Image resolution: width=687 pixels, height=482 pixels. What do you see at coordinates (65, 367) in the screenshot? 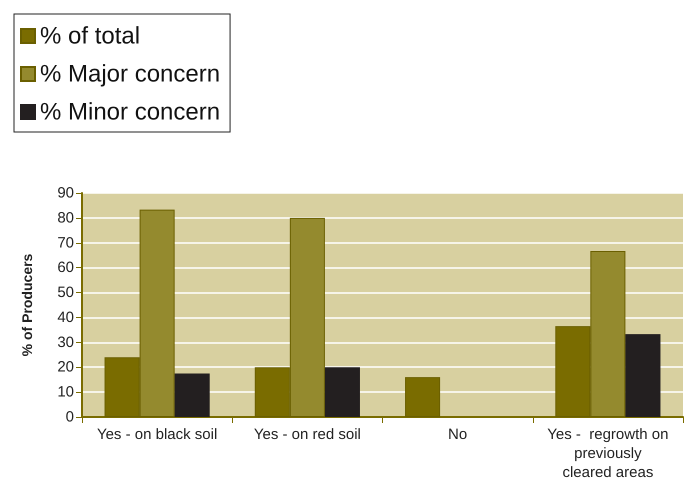
I see `y-tick-label: 20` at bounding box center [65, 367].